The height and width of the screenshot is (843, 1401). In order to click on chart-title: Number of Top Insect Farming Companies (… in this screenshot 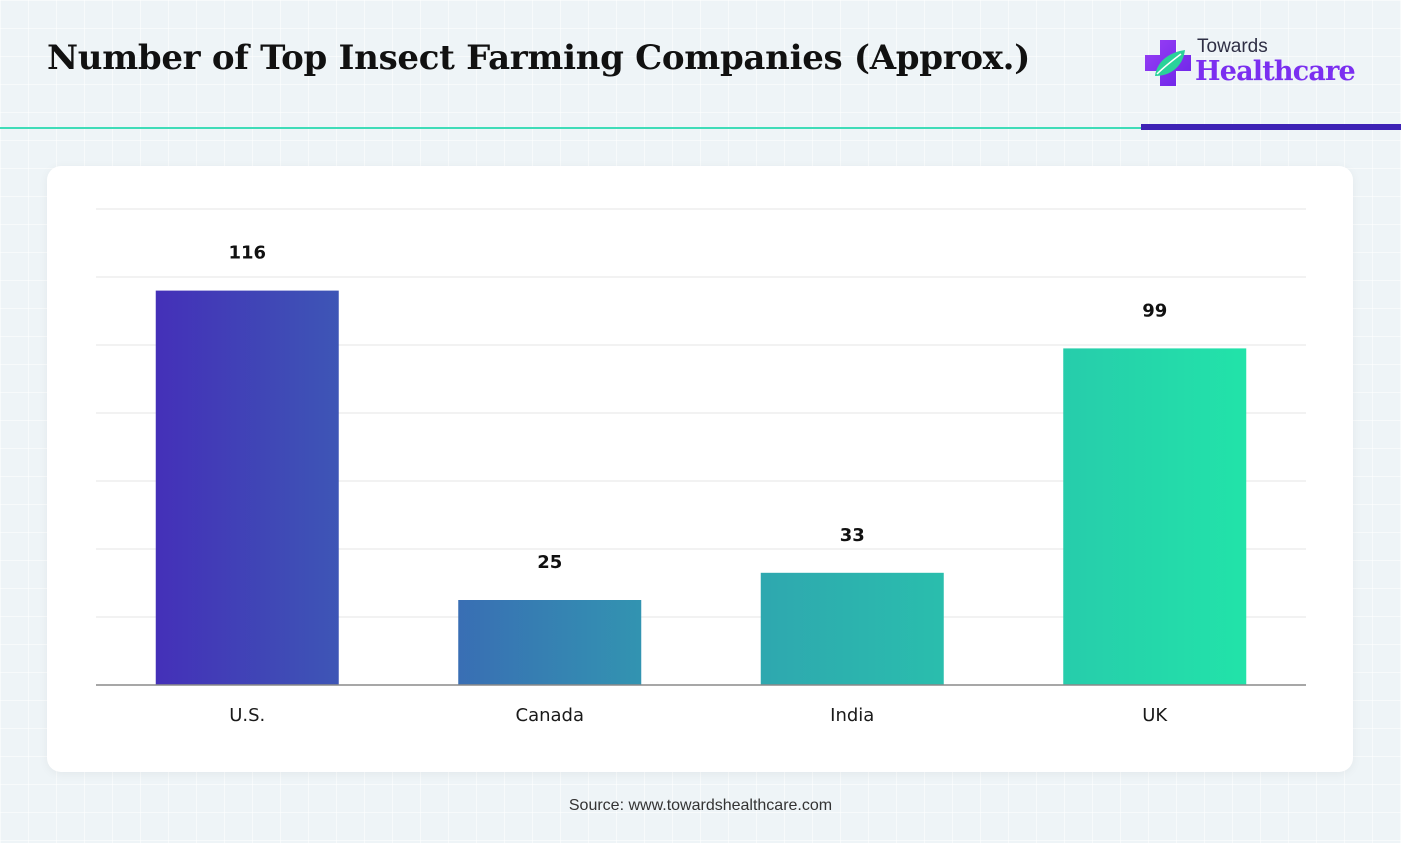, I will do `click(539, 58)`.